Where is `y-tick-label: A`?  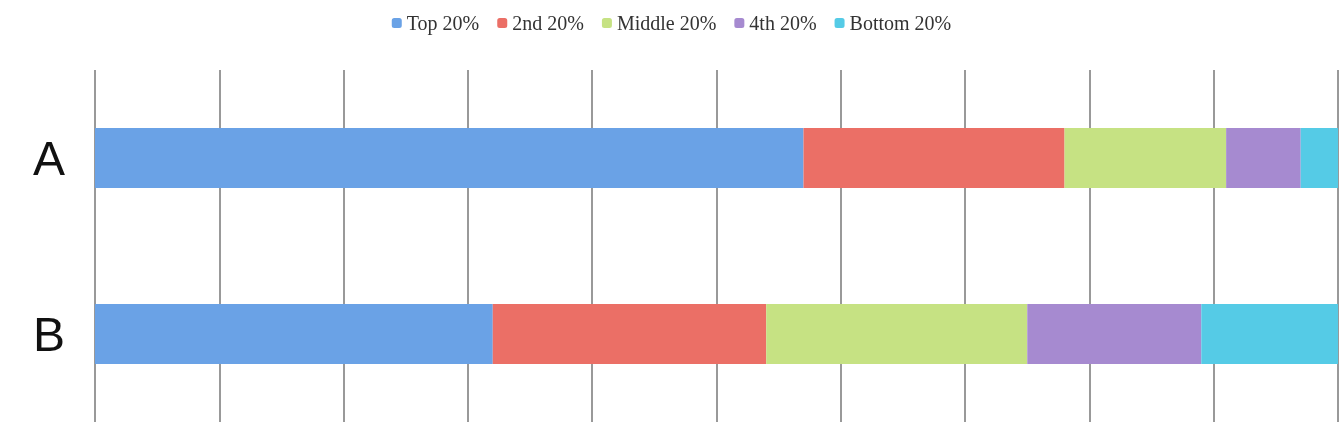
y-tick-label: A is located at coordinates (48, 158).